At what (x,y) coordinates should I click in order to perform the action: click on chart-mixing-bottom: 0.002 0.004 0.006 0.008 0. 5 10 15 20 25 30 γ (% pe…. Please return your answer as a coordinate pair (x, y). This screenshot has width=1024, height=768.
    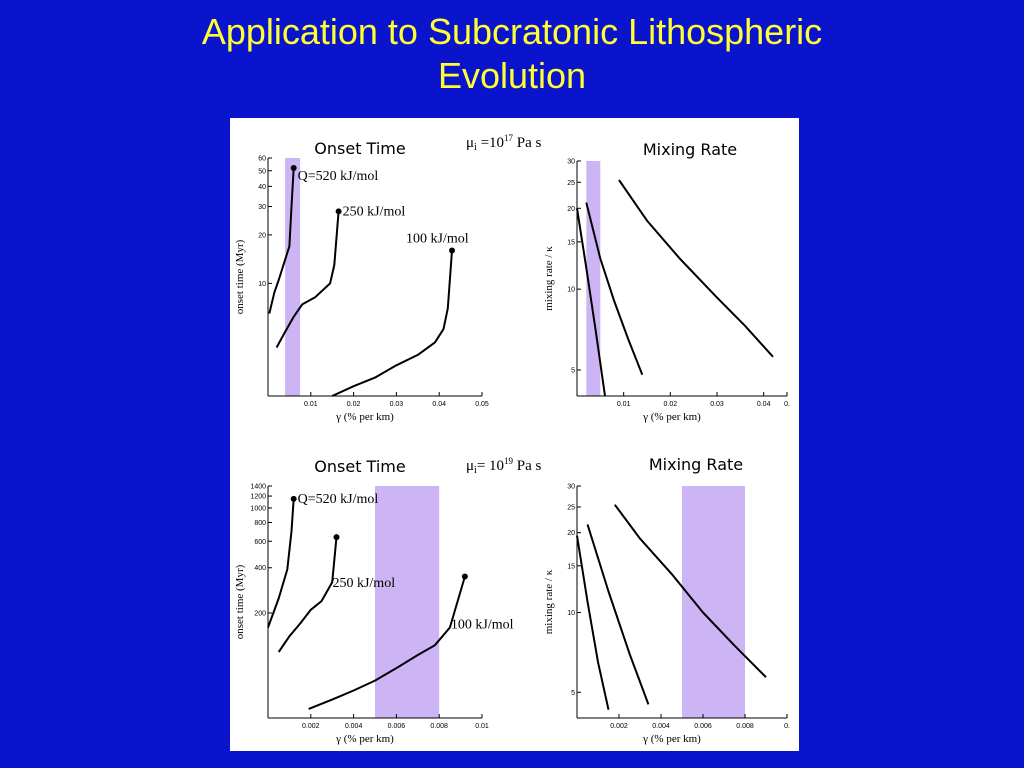
    Looking at the image, I should click on (666, 600).